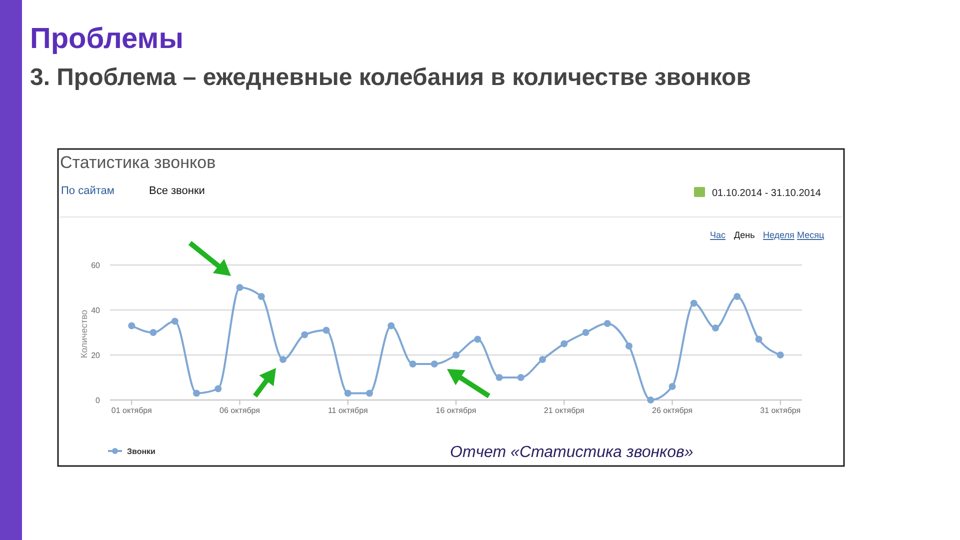 The width and height of the screenshot is (960, 540). What do you see at coordinates (745, 235) in the screenshot?
I see `text: День` at bounding box center [745, 235].